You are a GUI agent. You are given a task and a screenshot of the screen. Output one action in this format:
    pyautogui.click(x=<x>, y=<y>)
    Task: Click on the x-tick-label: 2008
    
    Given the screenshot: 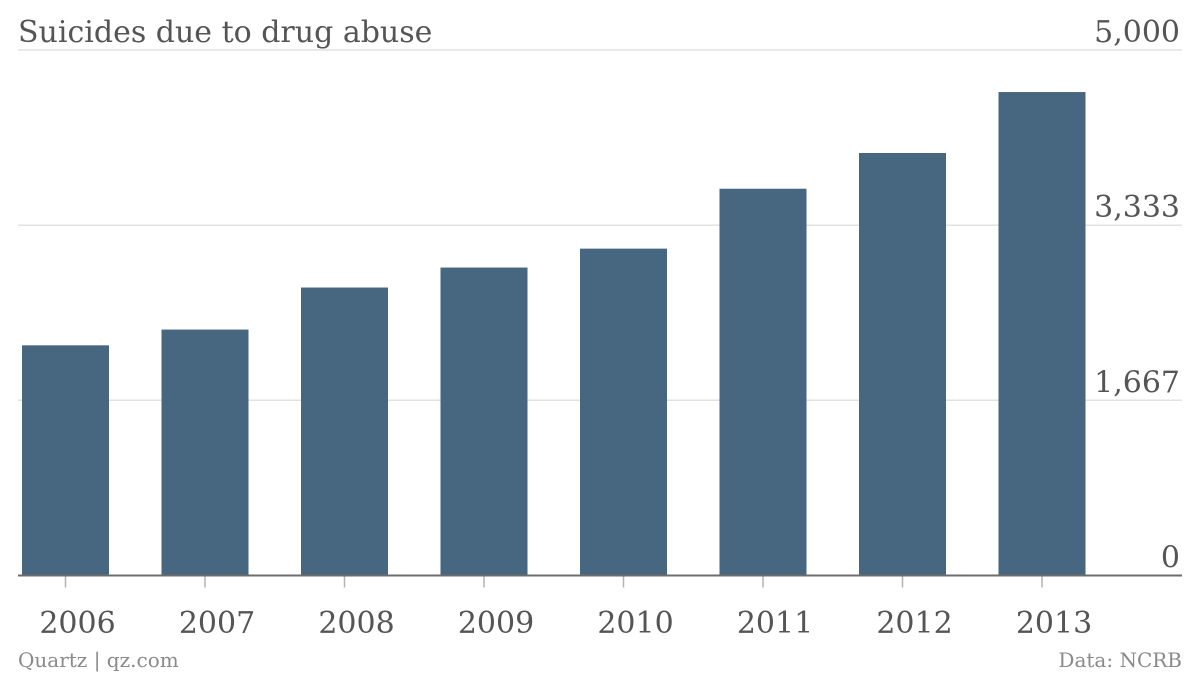 What is the action you would take?
    pyautogui.click(x=356, y=623)
    